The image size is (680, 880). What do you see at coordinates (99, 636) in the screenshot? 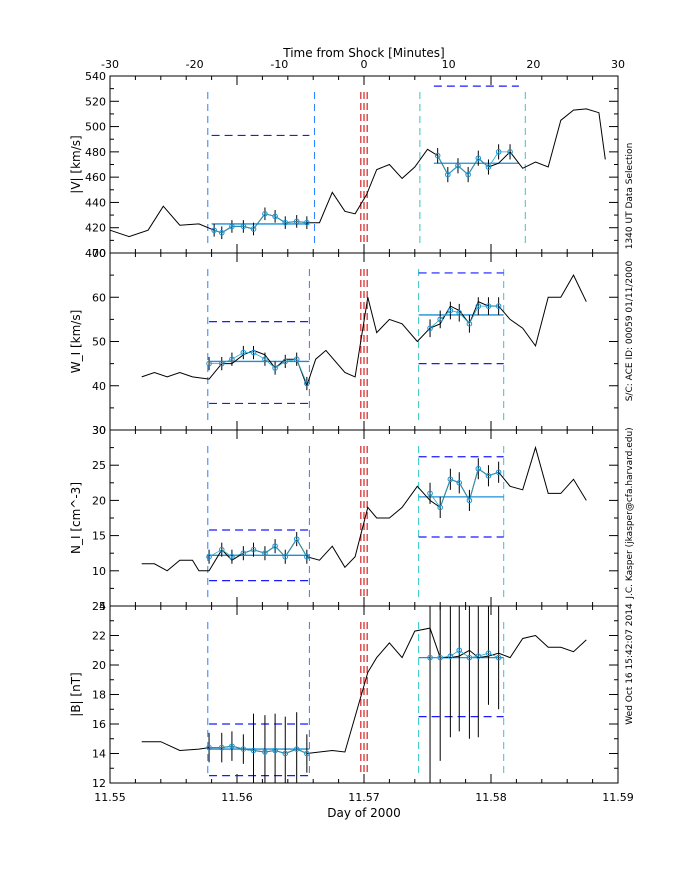
I see `y-tick-label: 22` at bounding box center [99, 636].